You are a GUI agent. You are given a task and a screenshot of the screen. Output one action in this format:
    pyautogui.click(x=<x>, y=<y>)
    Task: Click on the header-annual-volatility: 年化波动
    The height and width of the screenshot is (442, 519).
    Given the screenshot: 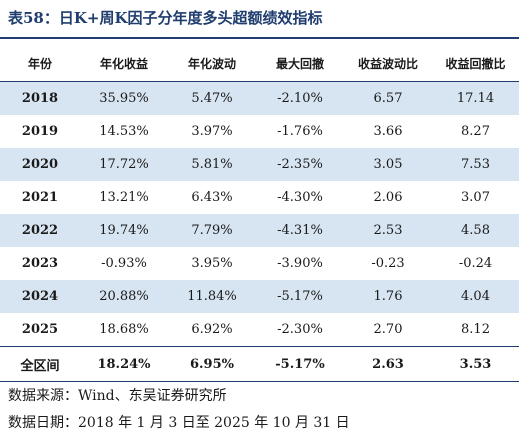 What is the action you would take?
    pyautogui.click(x=212, y=63)
    